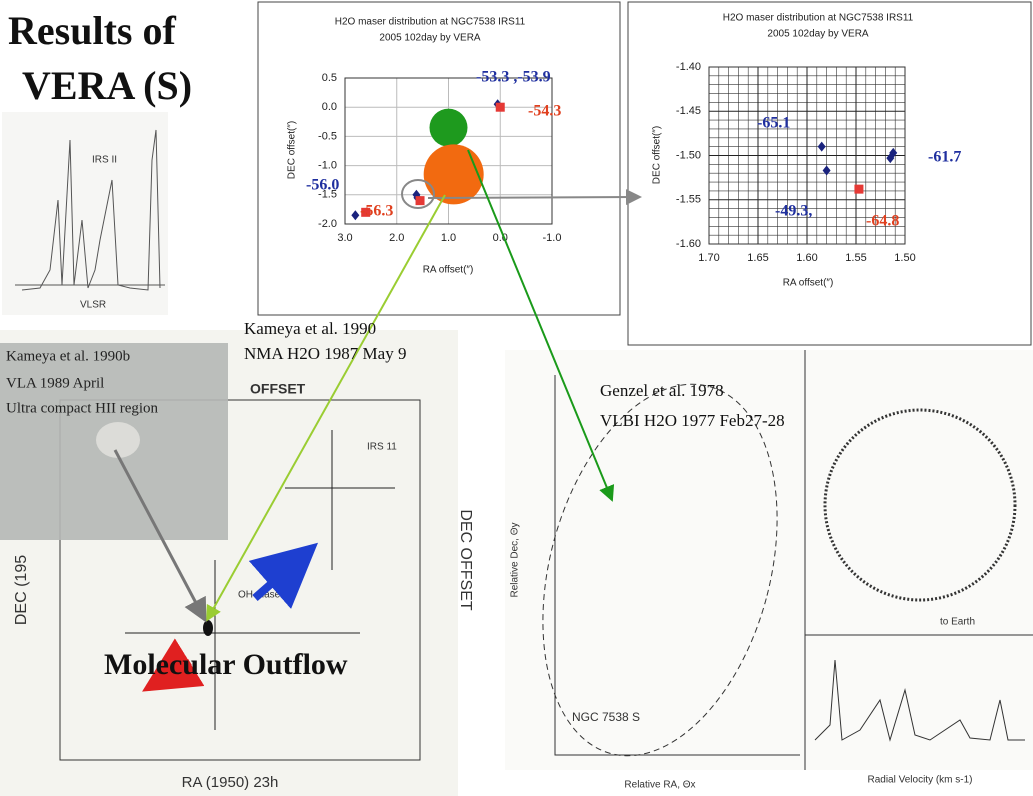 The width and height of the screenshot is (1033, 796). What do you see at coordinates (513, 77) in the screenshot?
I see `annotation: -53.3 ,-53.9` at bounding box center [513, 77].